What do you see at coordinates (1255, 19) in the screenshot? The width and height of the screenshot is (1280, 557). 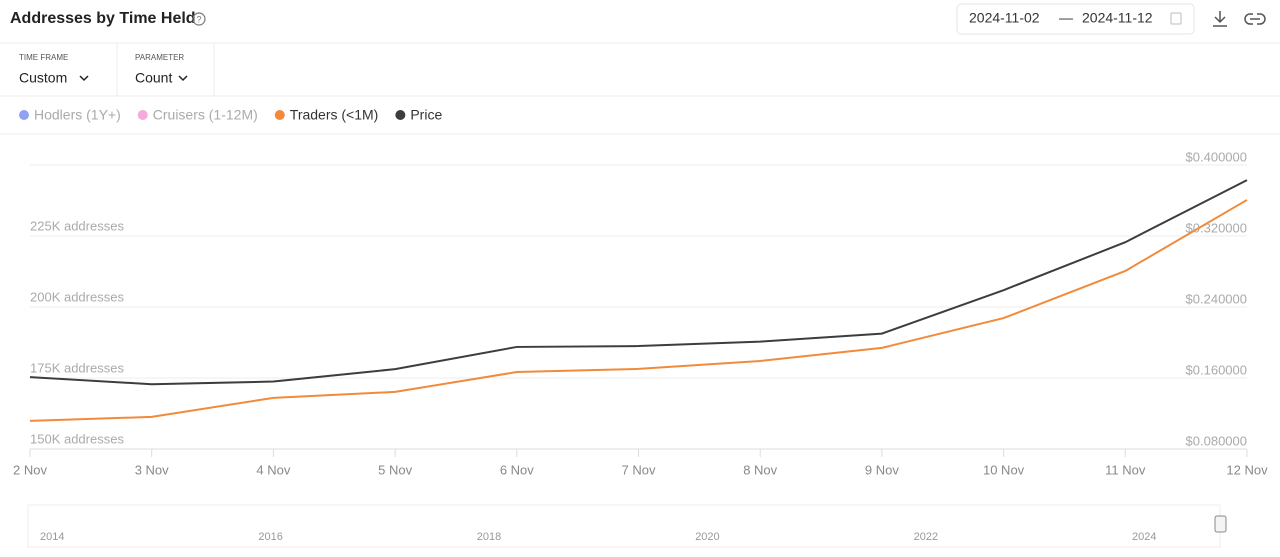 I see `link-icon` at bounding box center [1255, 19].